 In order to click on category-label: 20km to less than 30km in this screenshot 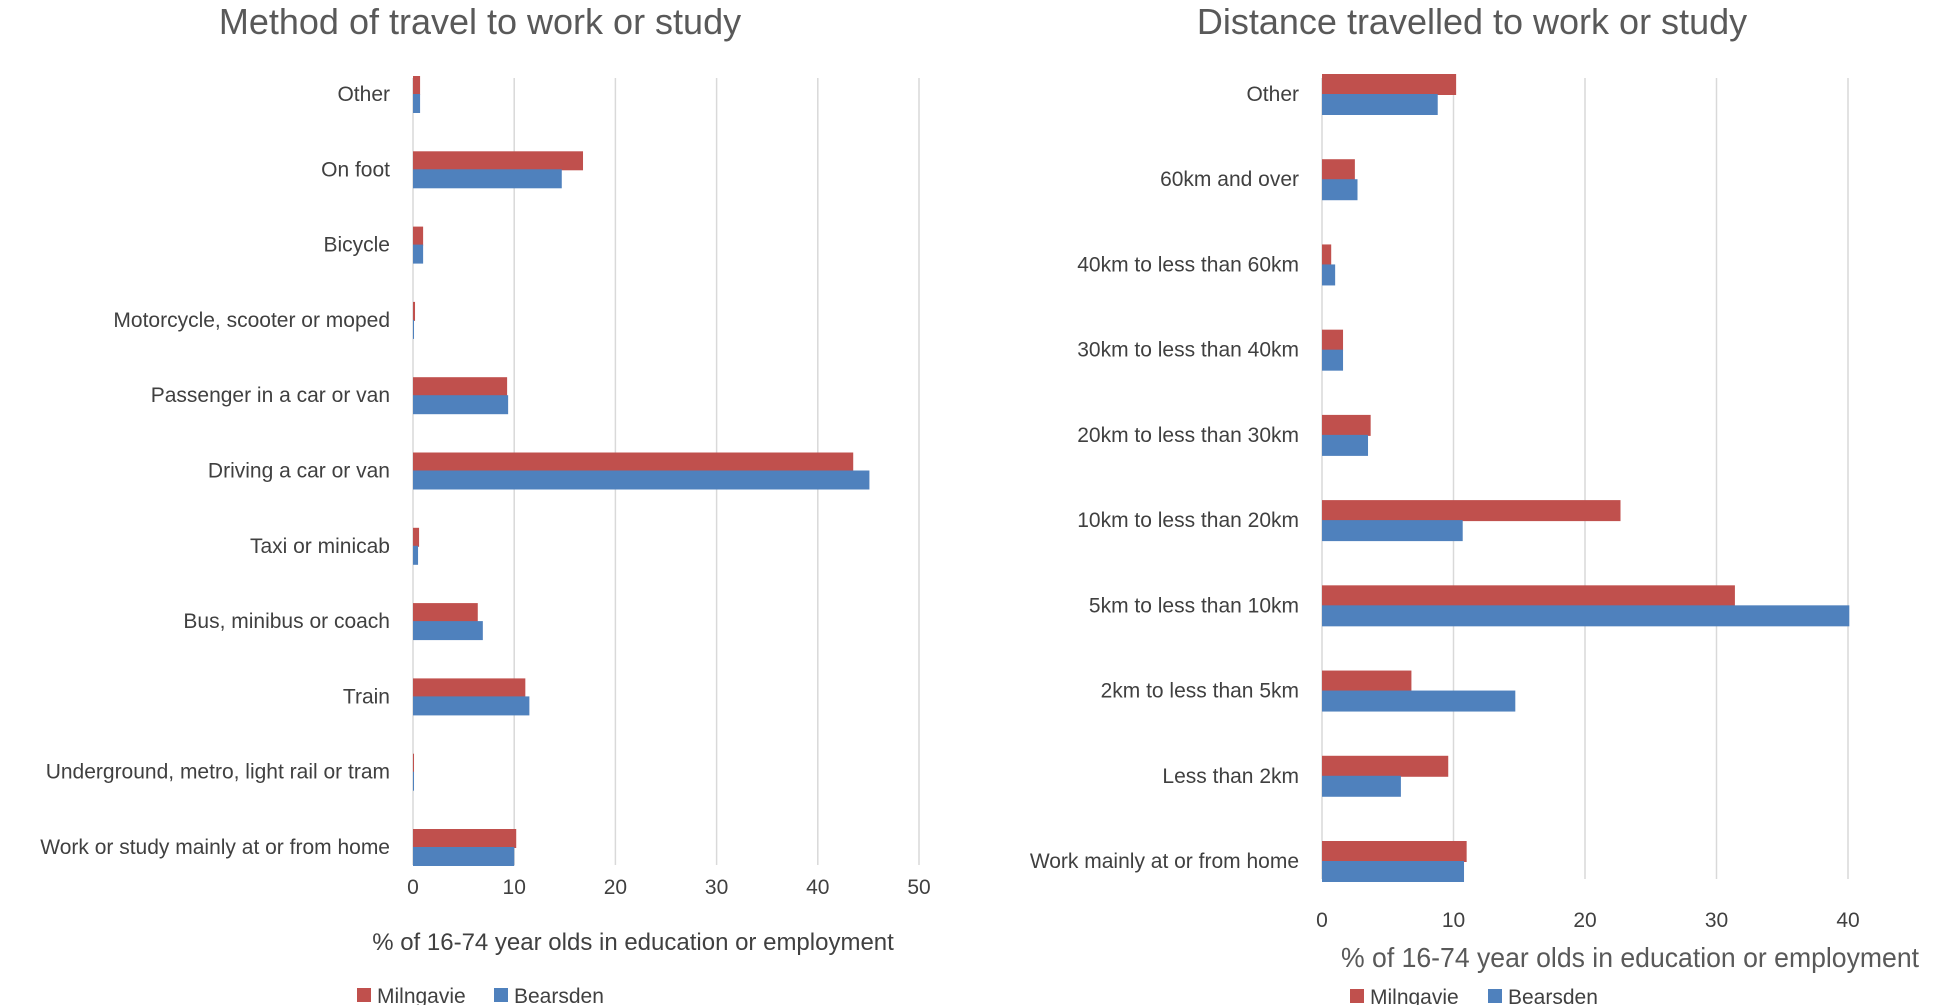, I will do `click(1188, 435)`.